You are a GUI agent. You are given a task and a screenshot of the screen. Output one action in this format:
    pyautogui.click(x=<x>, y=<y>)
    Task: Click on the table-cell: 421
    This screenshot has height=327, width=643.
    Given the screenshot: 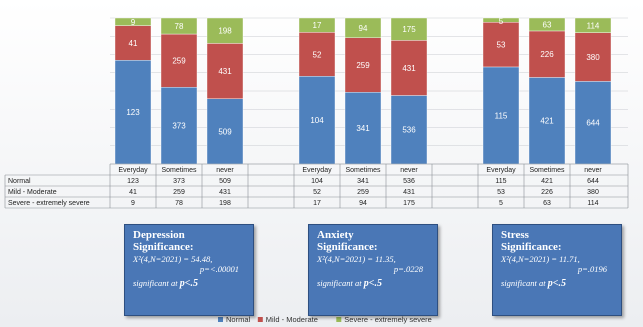 What is the action you would take?
    pyautogui.click(x=547, y=181)
    